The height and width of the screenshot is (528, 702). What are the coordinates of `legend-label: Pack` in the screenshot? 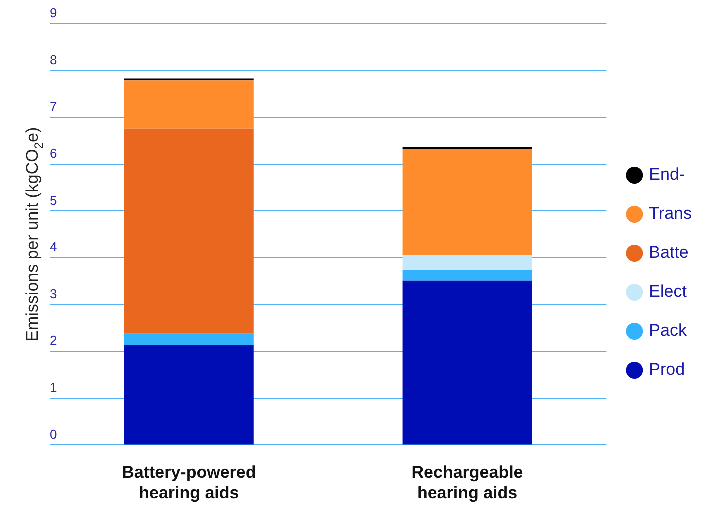 It's located at (668, 330).